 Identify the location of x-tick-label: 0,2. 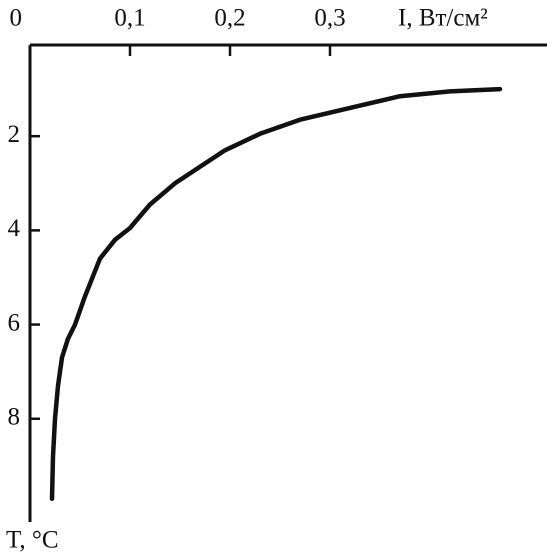
(229, 18).